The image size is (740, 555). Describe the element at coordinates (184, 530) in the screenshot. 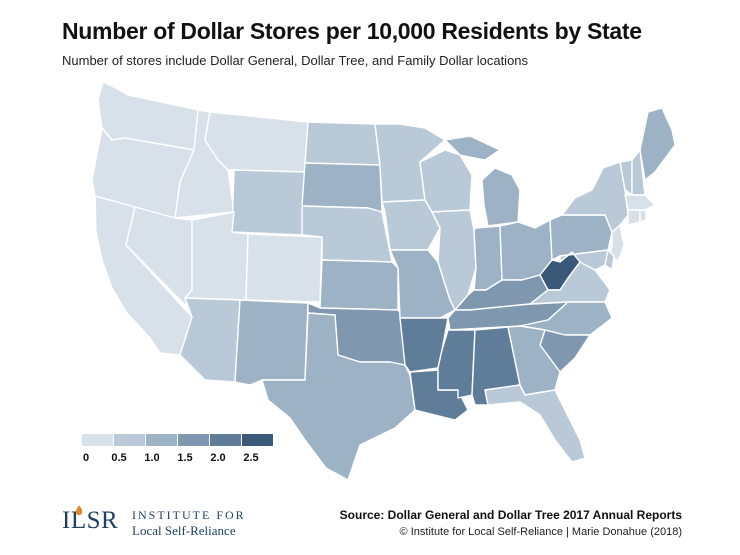

I see `logo-line2: Local Self-Reliance` at that location.